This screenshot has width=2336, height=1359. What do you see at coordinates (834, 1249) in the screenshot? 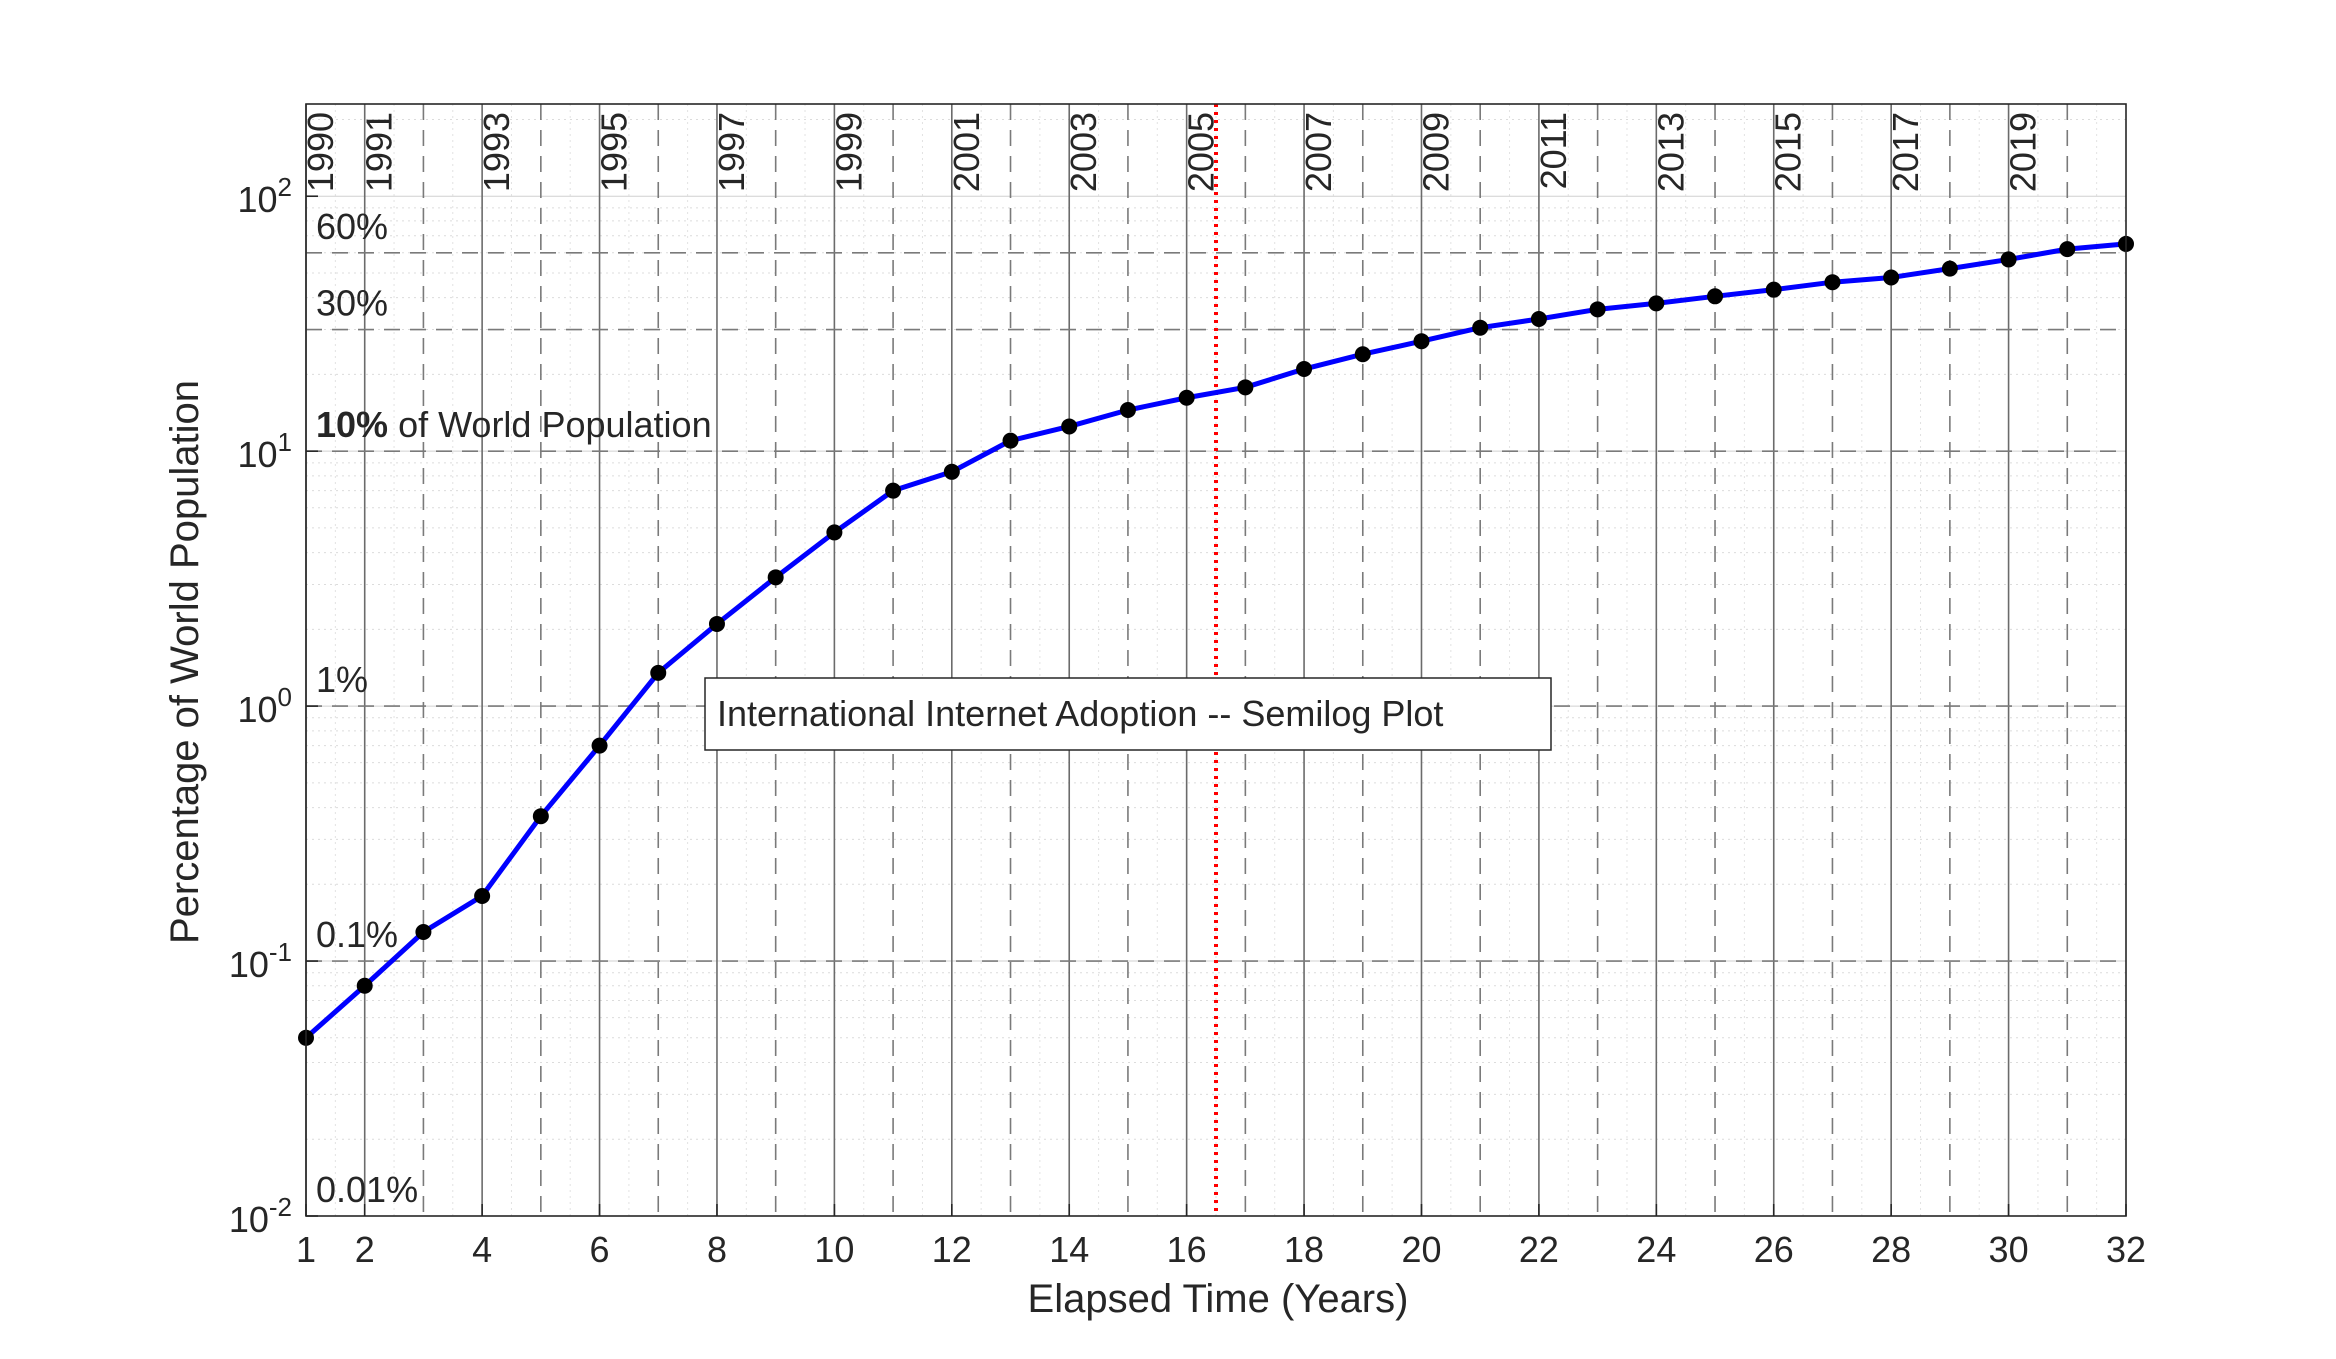
I see `x-tick-label: 10` at bounding box center [834, 1249].